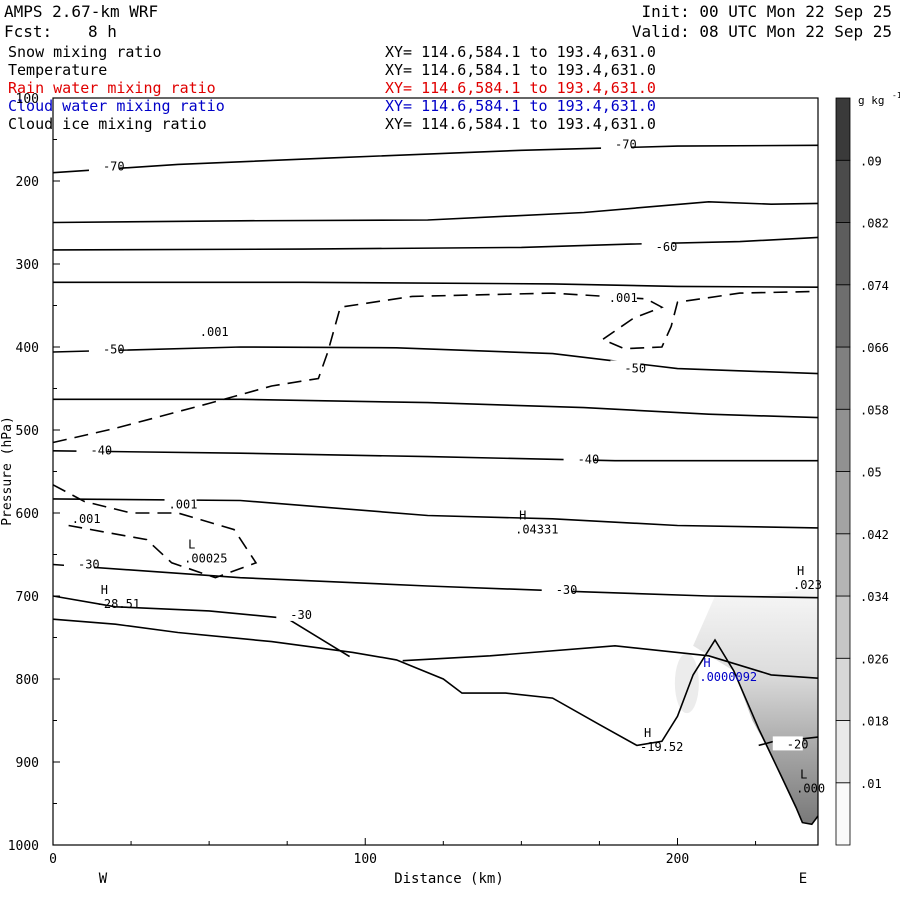 This screenshot has height=900, width=900. Describe the element at coordinates (103, 879) in the screenshot. I see `west-label: W` at that location.